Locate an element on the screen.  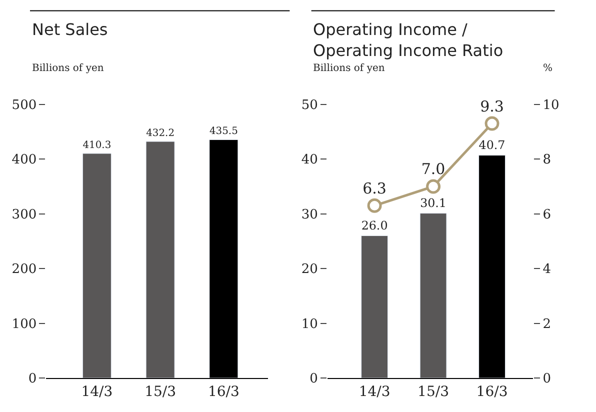
y2-tick-label: 10 is located at coordinates (551, 105).